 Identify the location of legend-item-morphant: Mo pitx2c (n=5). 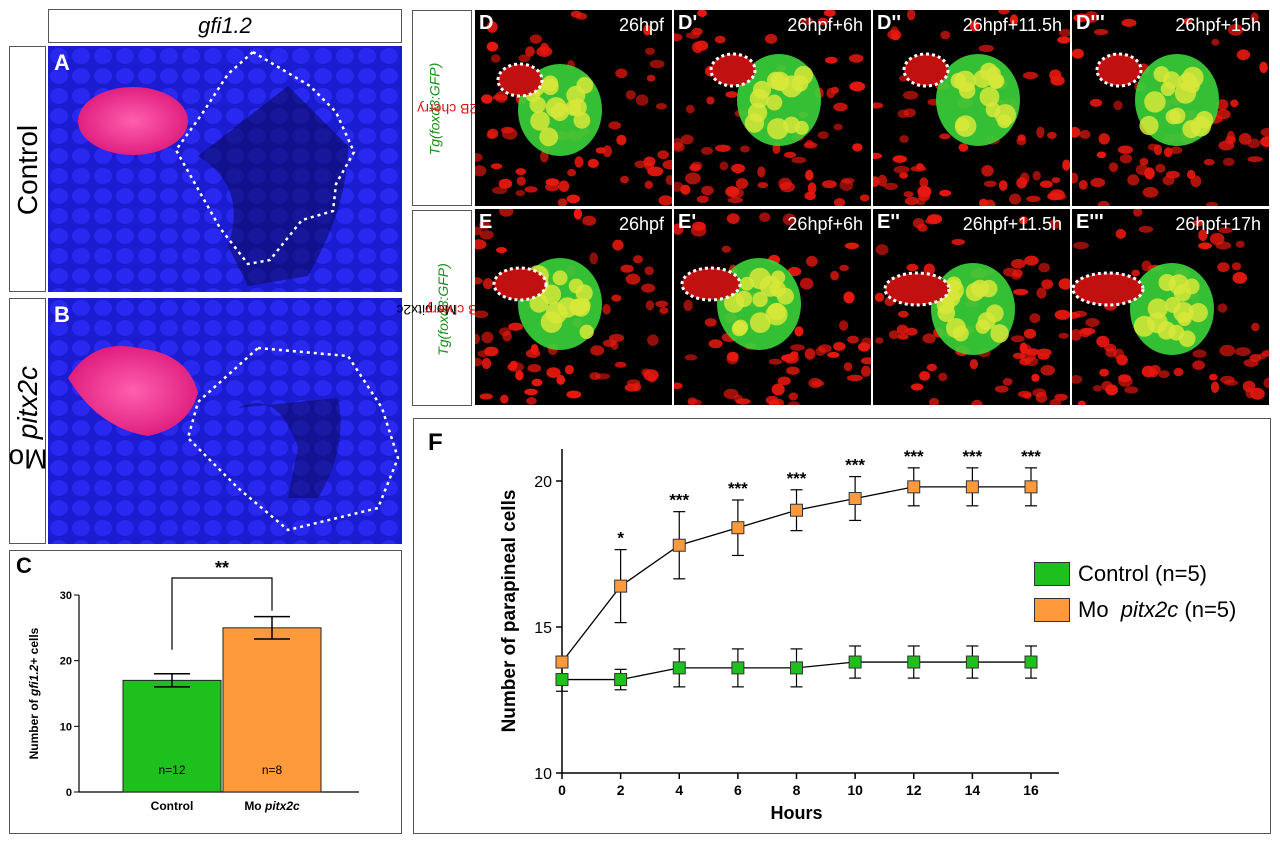
(1135, 610).